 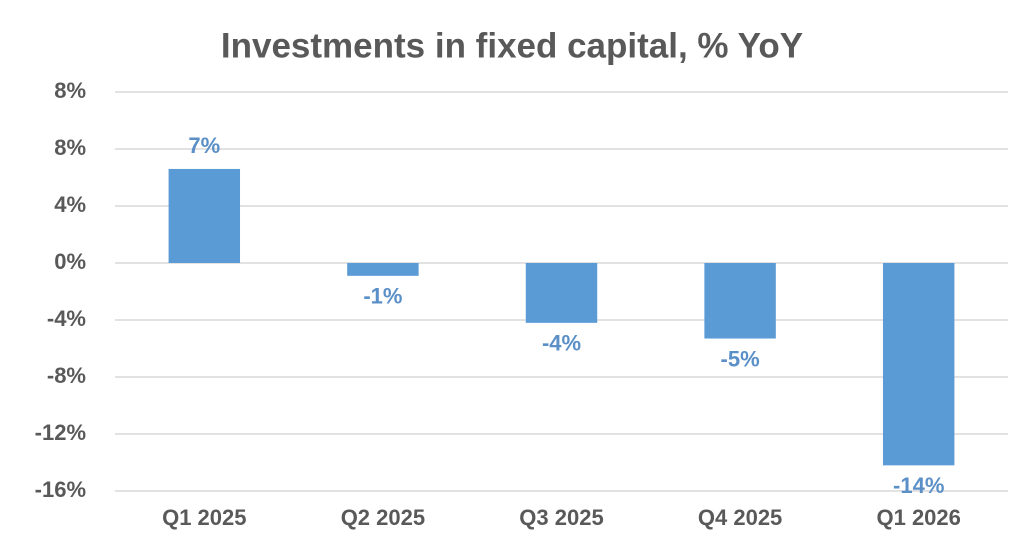 I want to click on y-tick-label: 4%, so click(x=70, y=204).